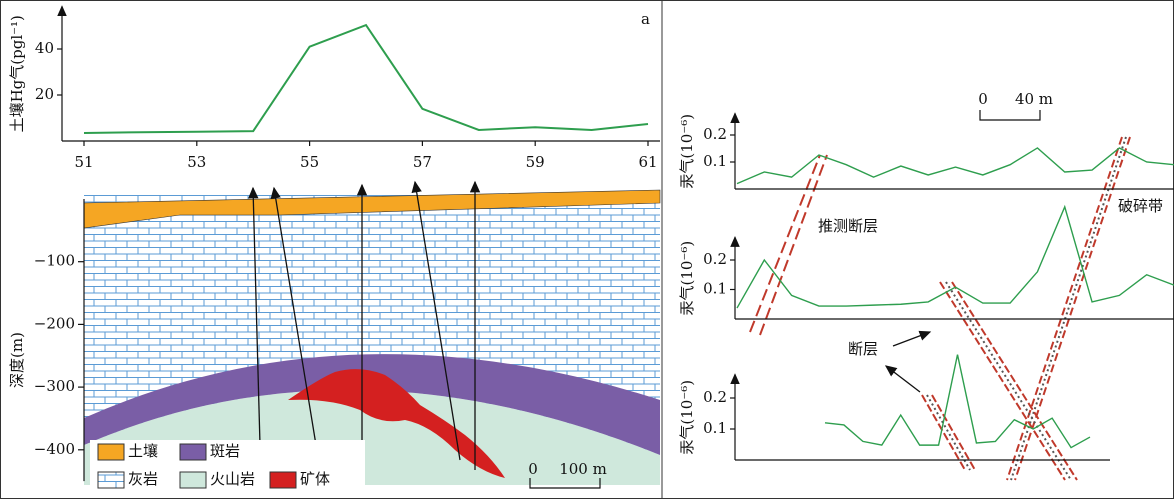  I want to click on annotation: 推测断层, so click(848, 226).